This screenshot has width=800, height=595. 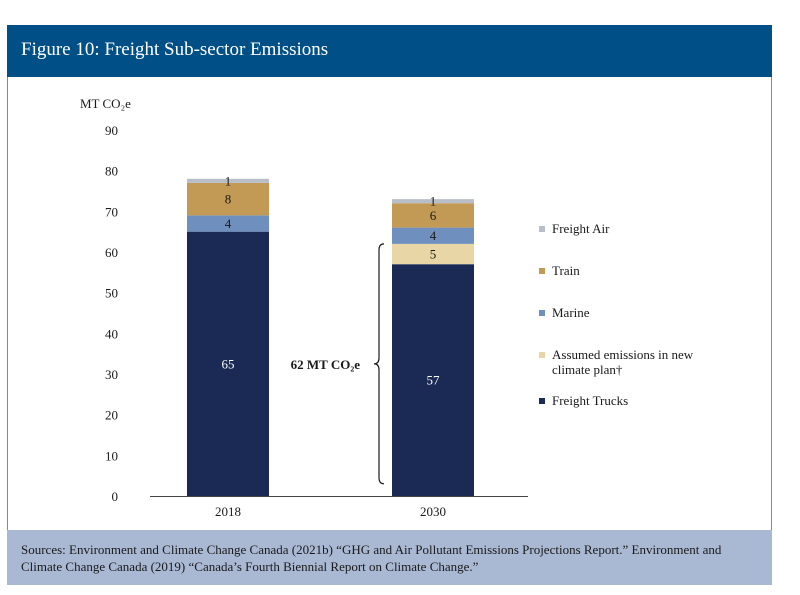 I want to click on figure-header: Figure 10: Freight Sub-sector Emissions, so click(x=389, y=51).